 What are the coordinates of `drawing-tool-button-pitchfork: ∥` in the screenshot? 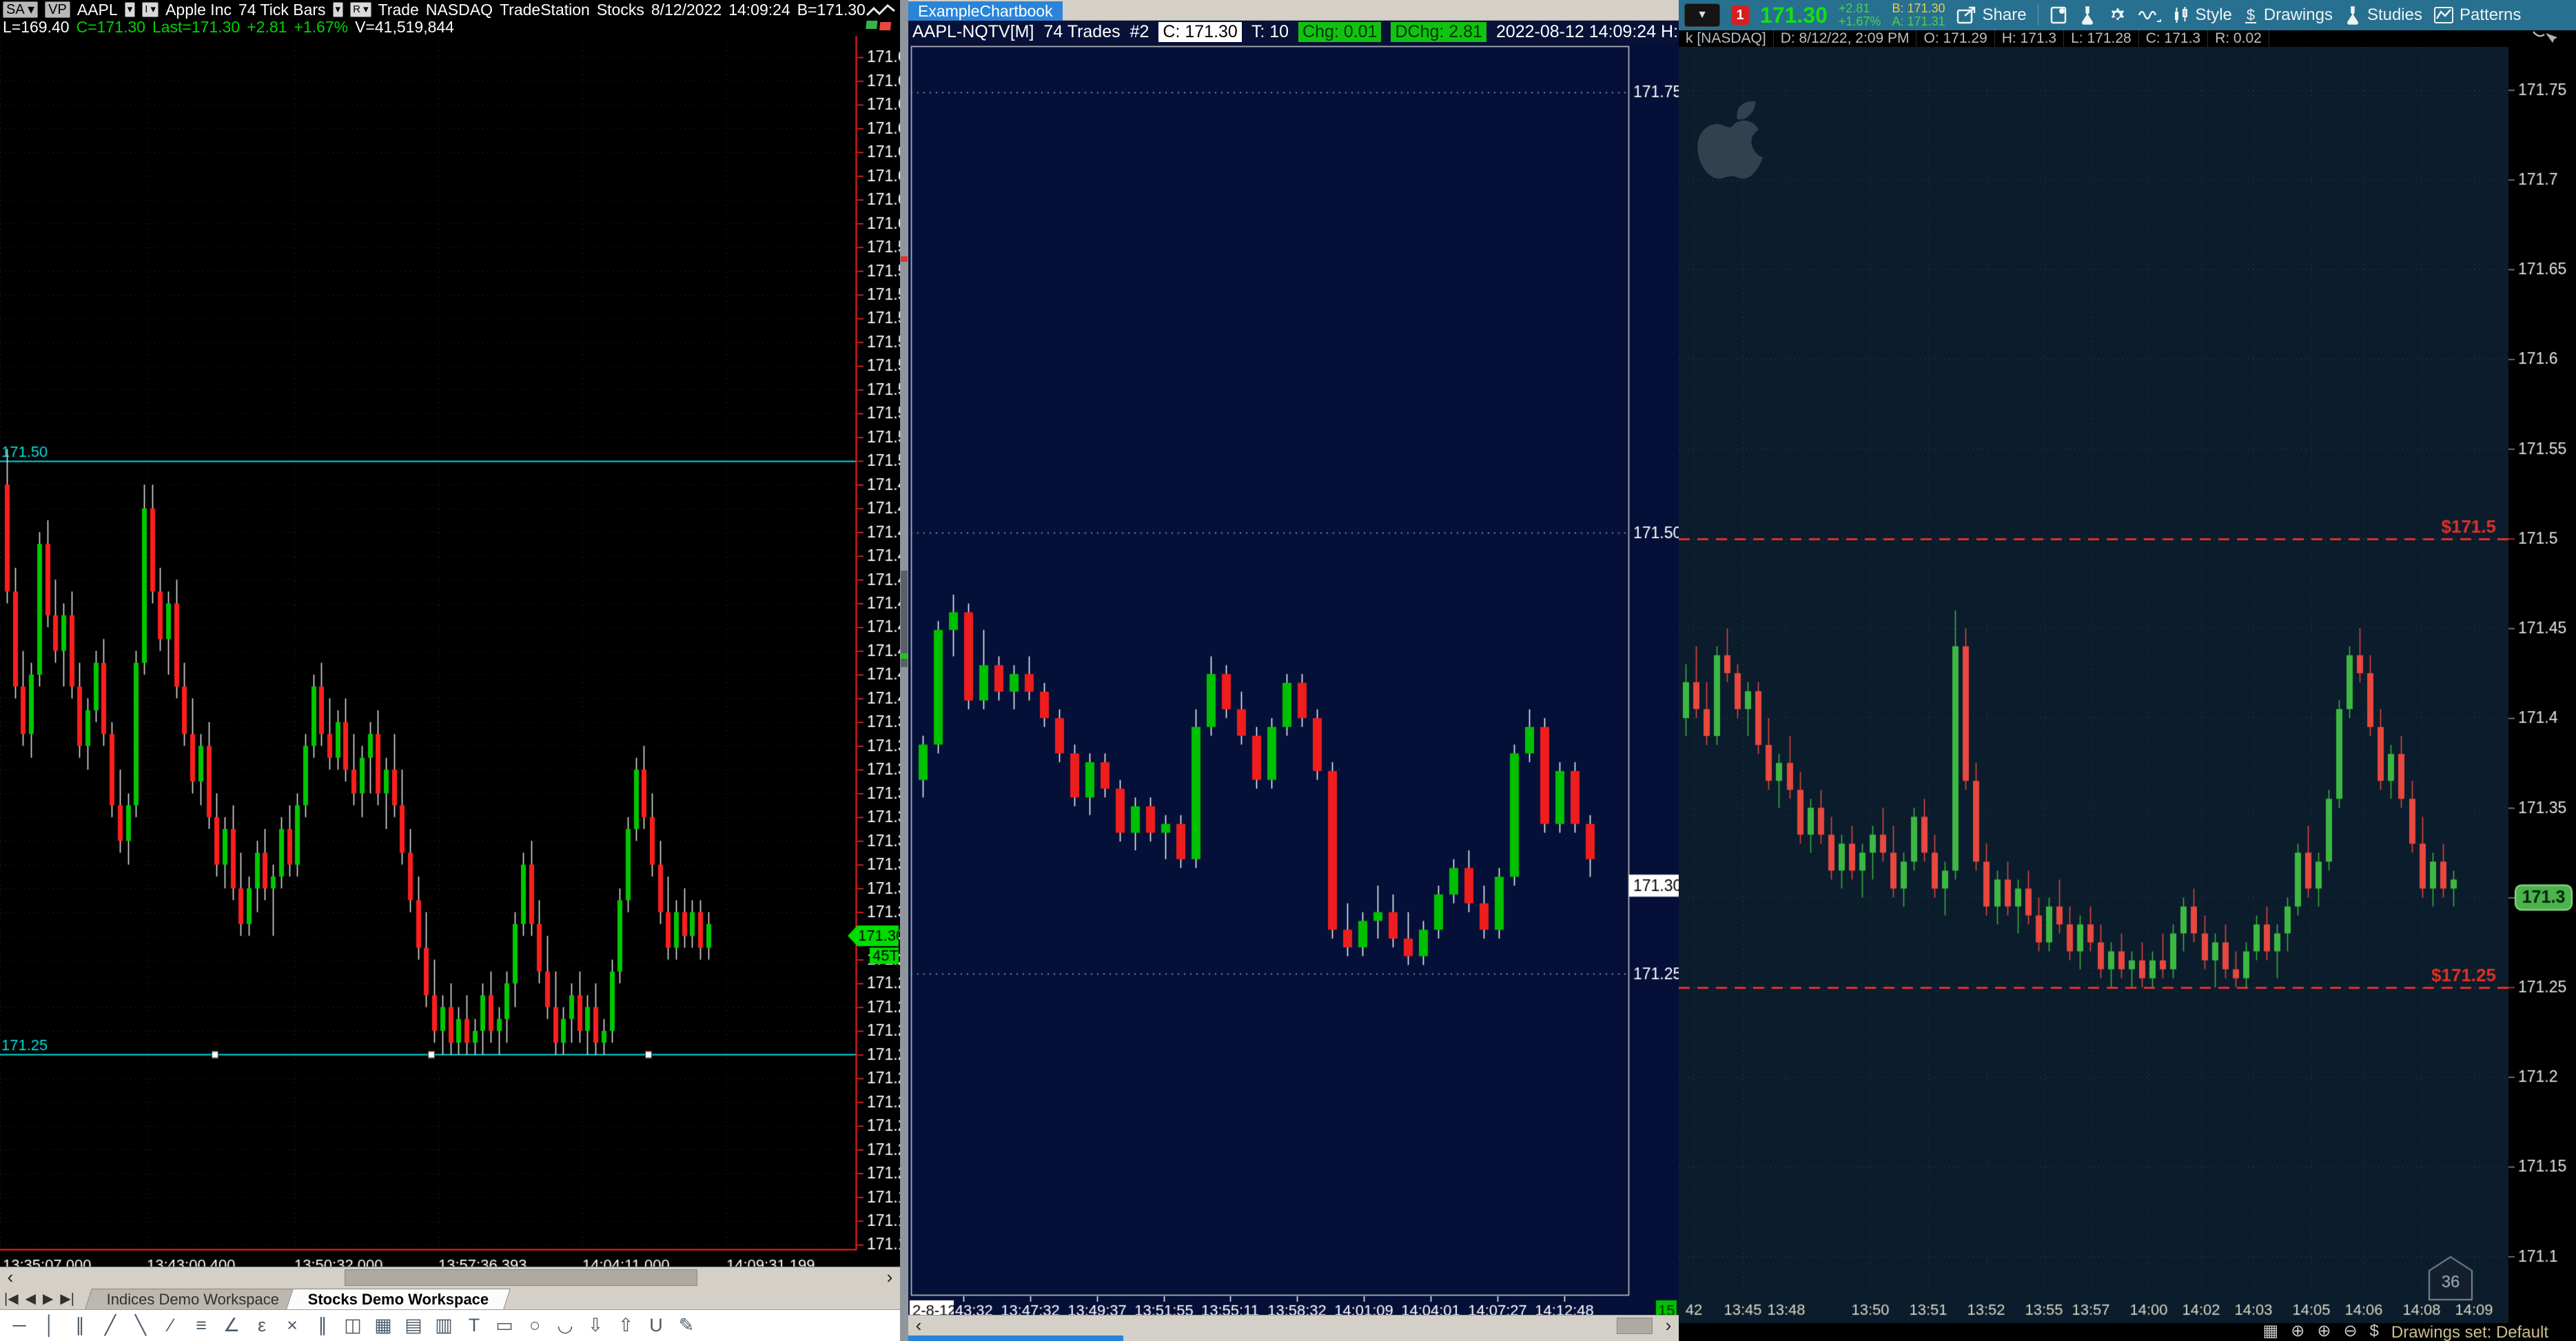 It's located at (322, 1325).